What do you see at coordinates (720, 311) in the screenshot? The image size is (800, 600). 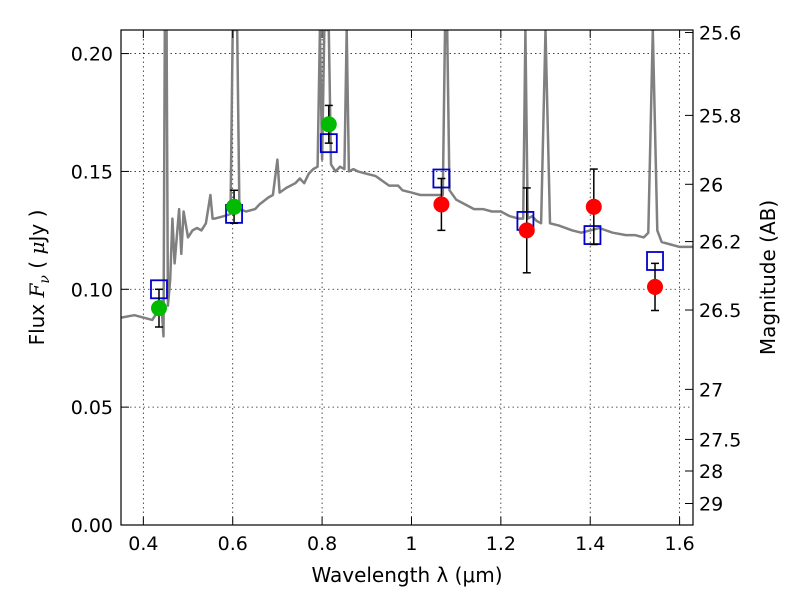 I see `mag-tick-label: 26.5` at bounding box center [720, 311].